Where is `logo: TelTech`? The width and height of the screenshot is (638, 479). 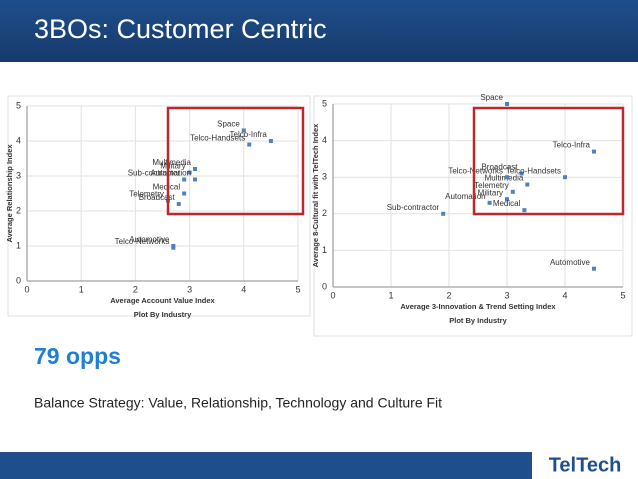
logo: TelTech is located at coordinates (585, 465).